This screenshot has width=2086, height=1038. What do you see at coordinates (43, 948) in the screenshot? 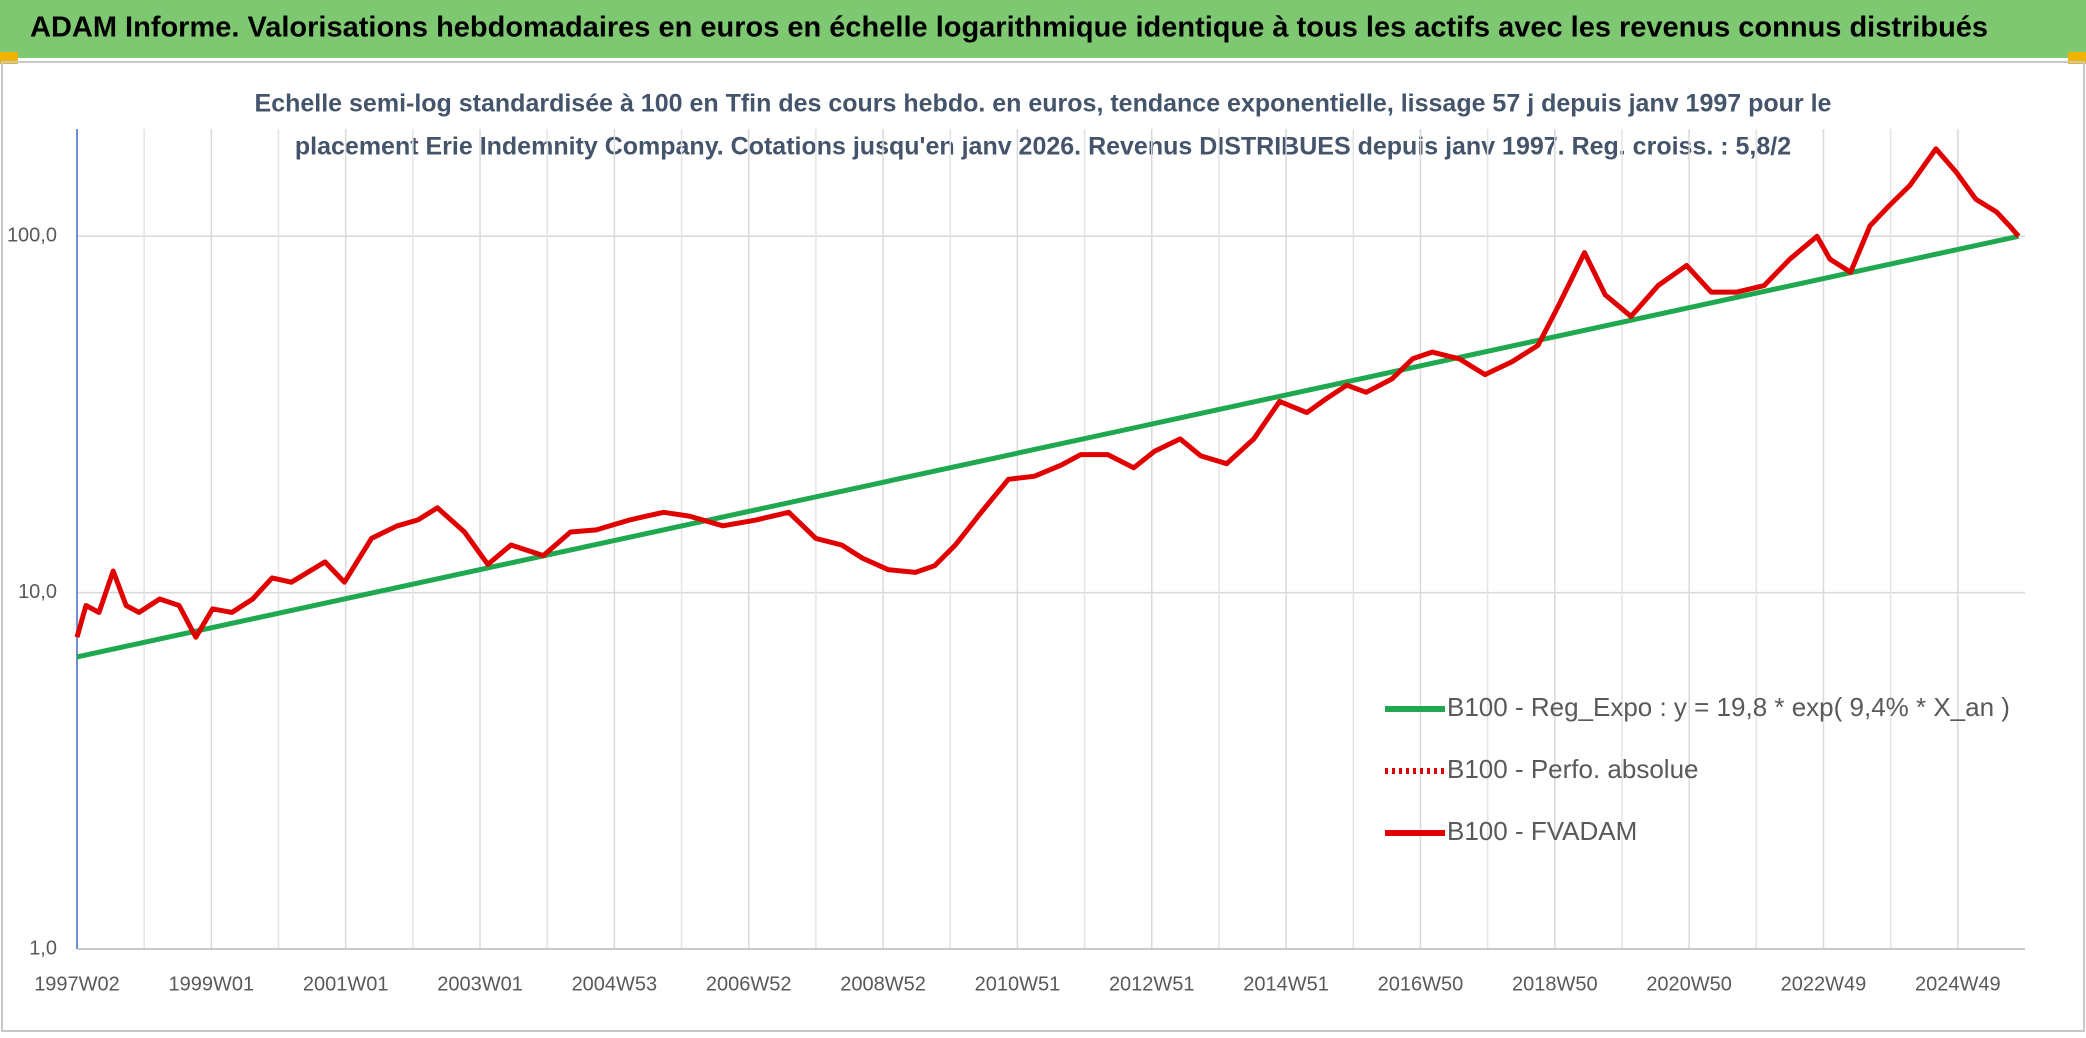
I see `y-tick-label: 1,0` at bounding box center [43, 948].